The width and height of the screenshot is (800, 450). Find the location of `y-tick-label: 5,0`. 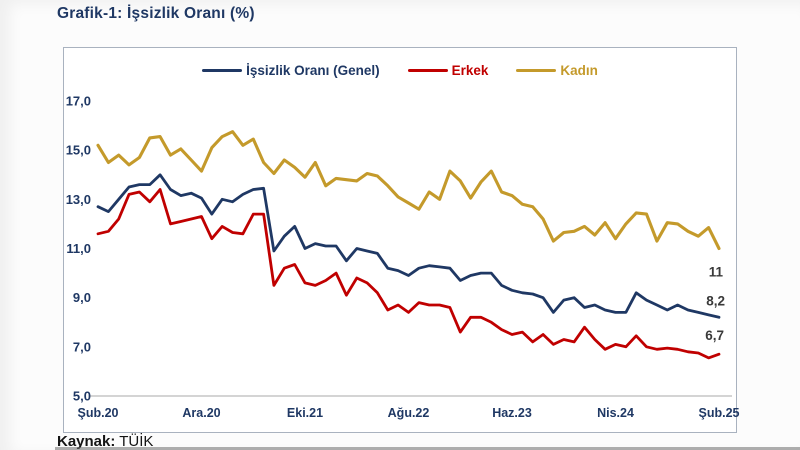

y-tick-label: 5,0 is located at coordinates (82, 396).